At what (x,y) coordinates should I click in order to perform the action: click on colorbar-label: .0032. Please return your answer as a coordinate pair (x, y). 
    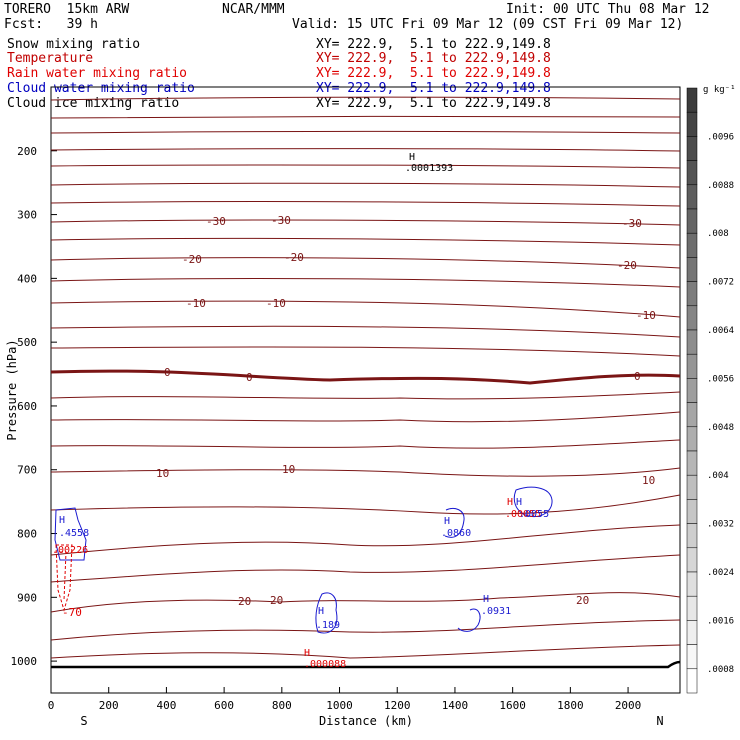
    Looking at the image, I should click on (720, 525).